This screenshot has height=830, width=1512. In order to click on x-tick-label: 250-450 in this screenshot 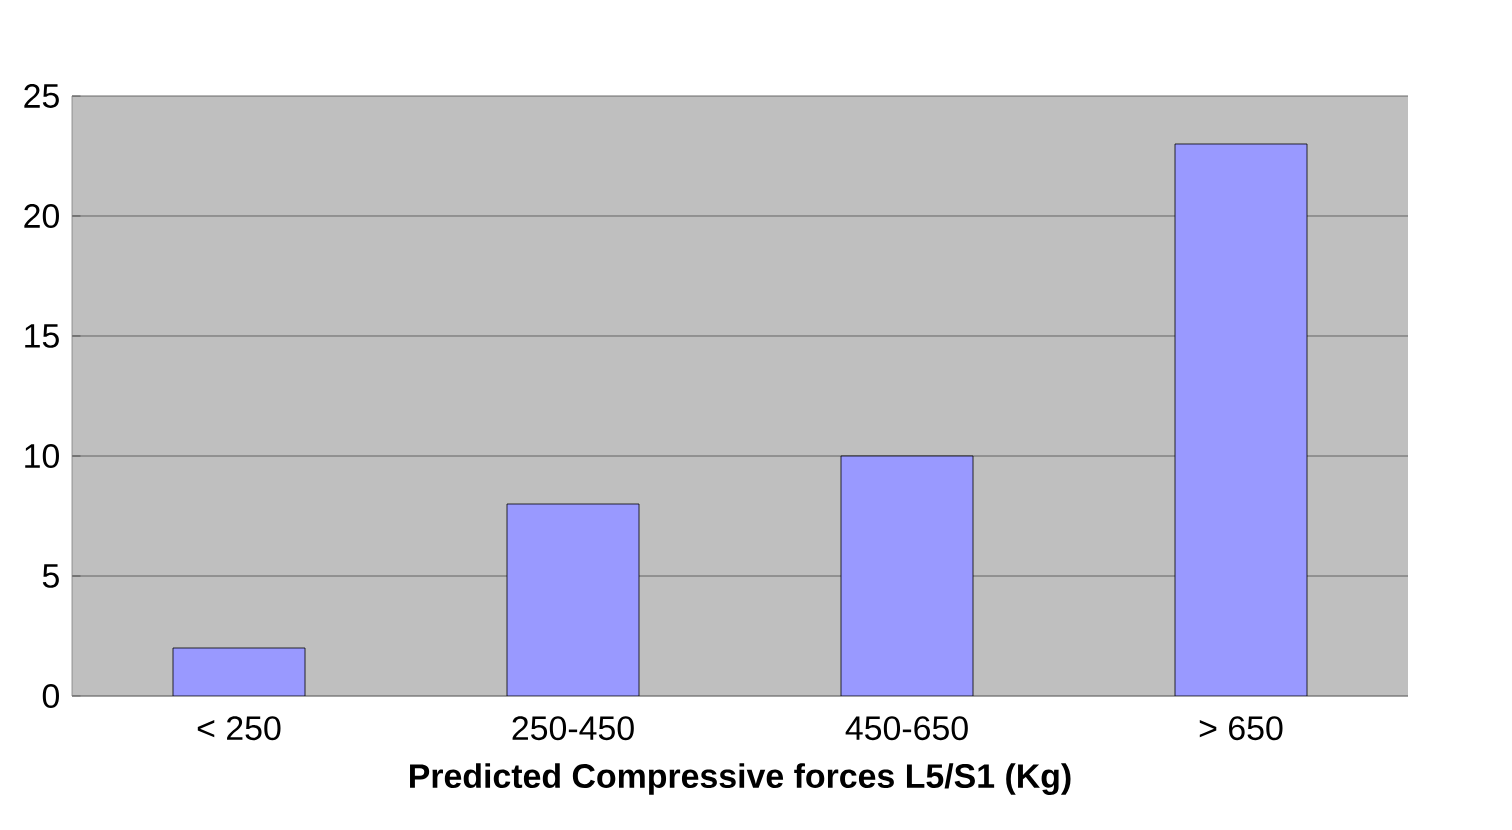, I will do `click(573, 728)`.